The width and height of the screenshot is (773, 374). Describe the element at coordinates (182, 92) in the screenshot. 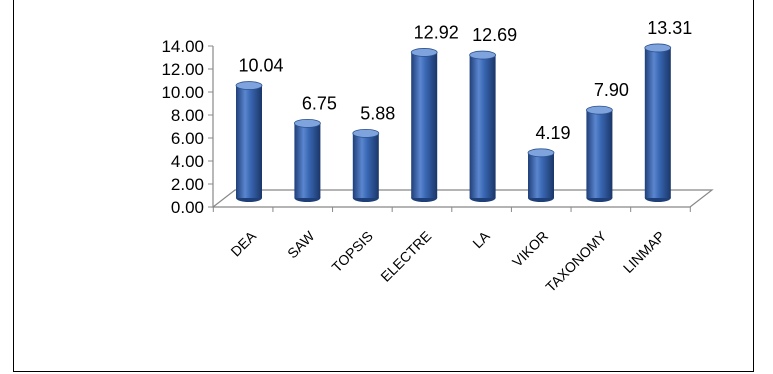

I see `y-tick-label: 10.00` at that location.